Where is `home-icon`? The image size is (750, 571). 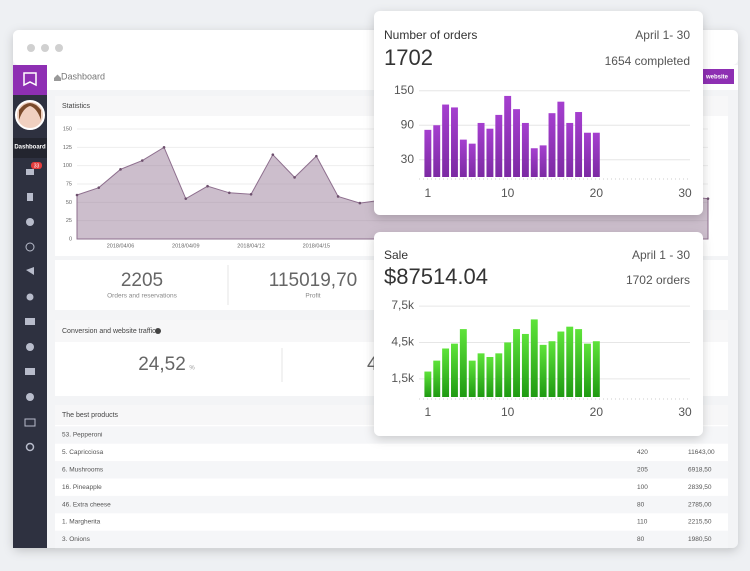 home-icon is located at coordinates (57, 77).